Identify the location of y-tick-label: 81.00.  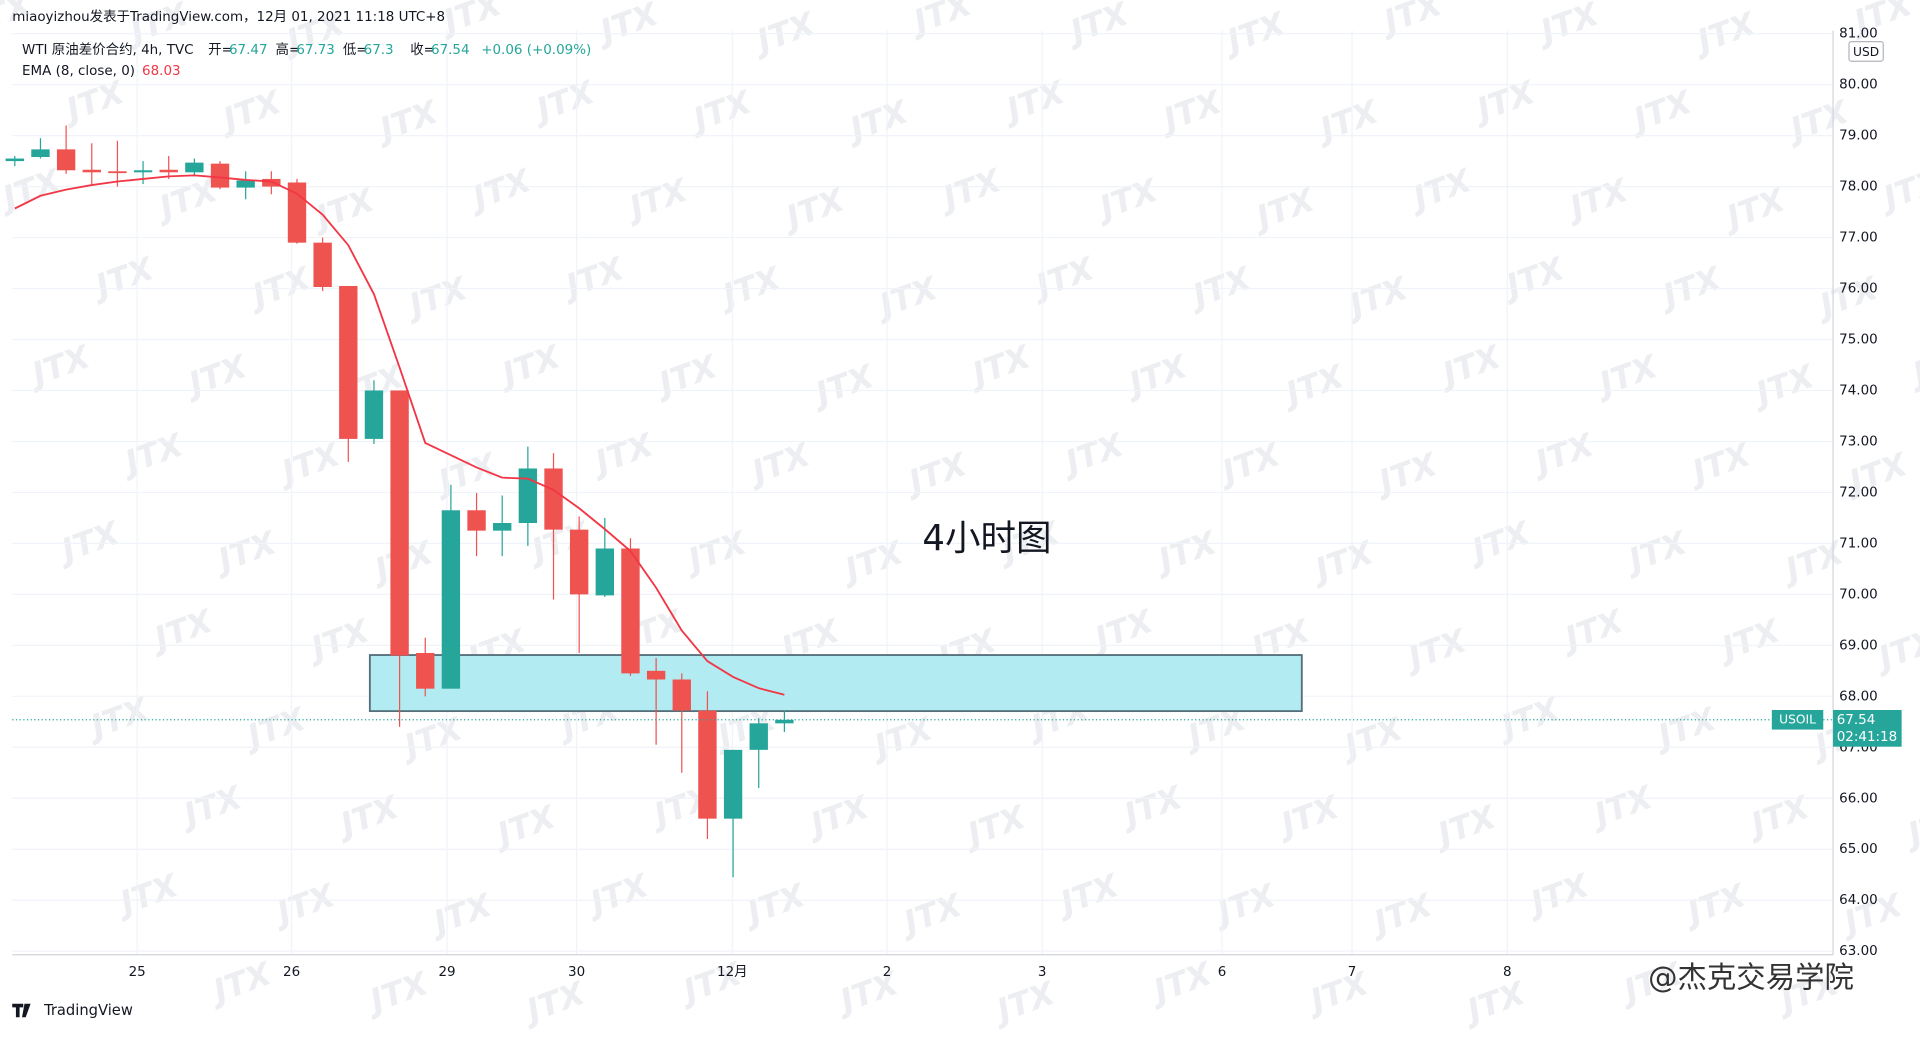
(1858, 34).